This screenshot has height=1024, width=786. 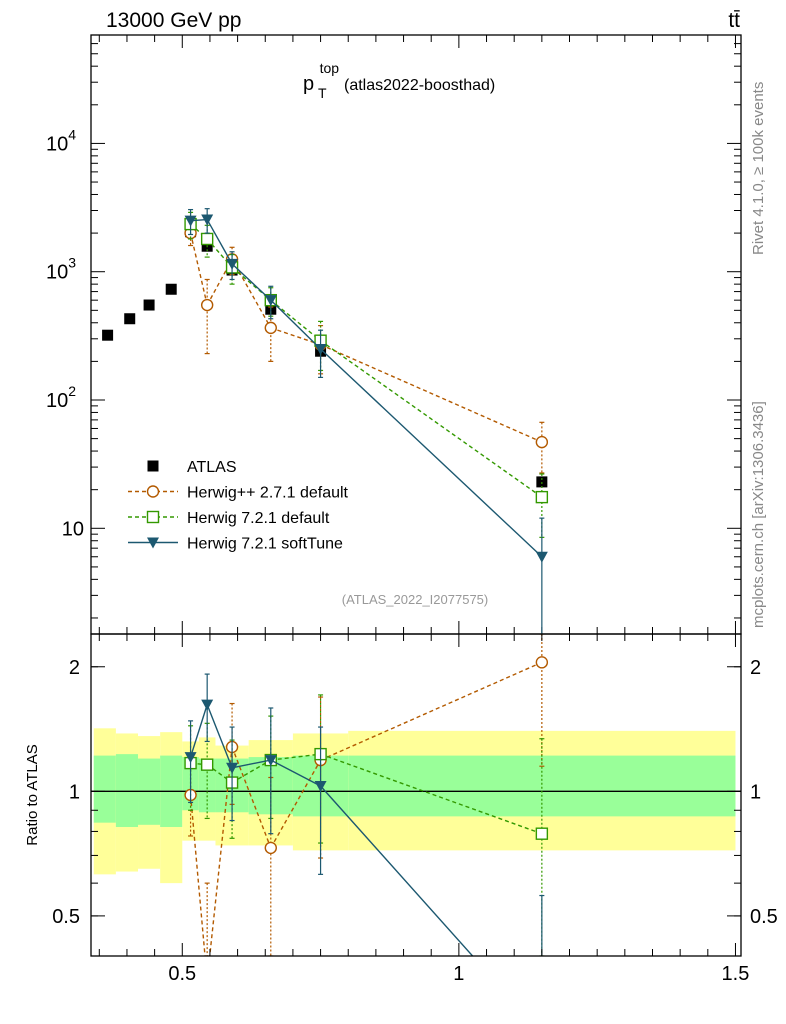 What do you see at coordinates (415, 599) in the screenshot?
I see `analysis-watermark: (ATLAS_2022_I2077575)` at bounding box center [415, 599].